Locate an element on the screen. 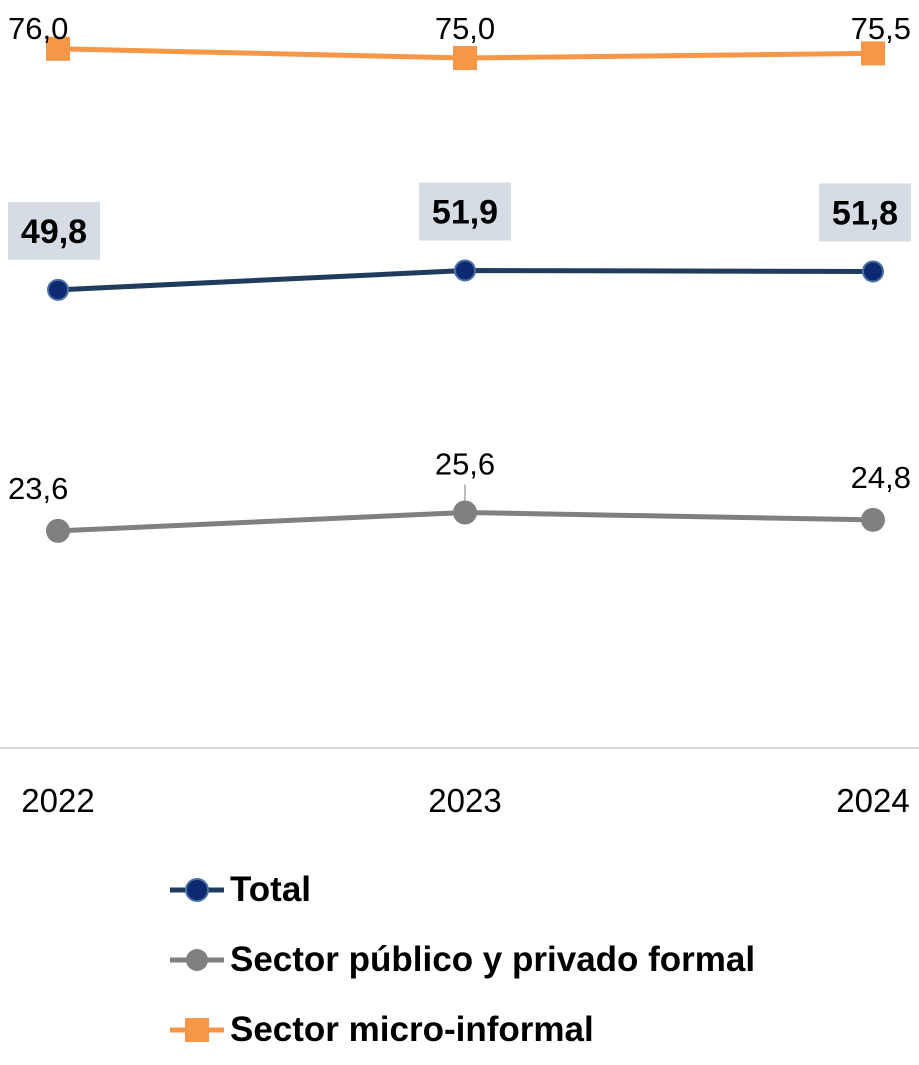 The width and height of the screenshot is (919, 1065). data-point-sector-micro-informal-2024 is located at coordinates (873, 53).